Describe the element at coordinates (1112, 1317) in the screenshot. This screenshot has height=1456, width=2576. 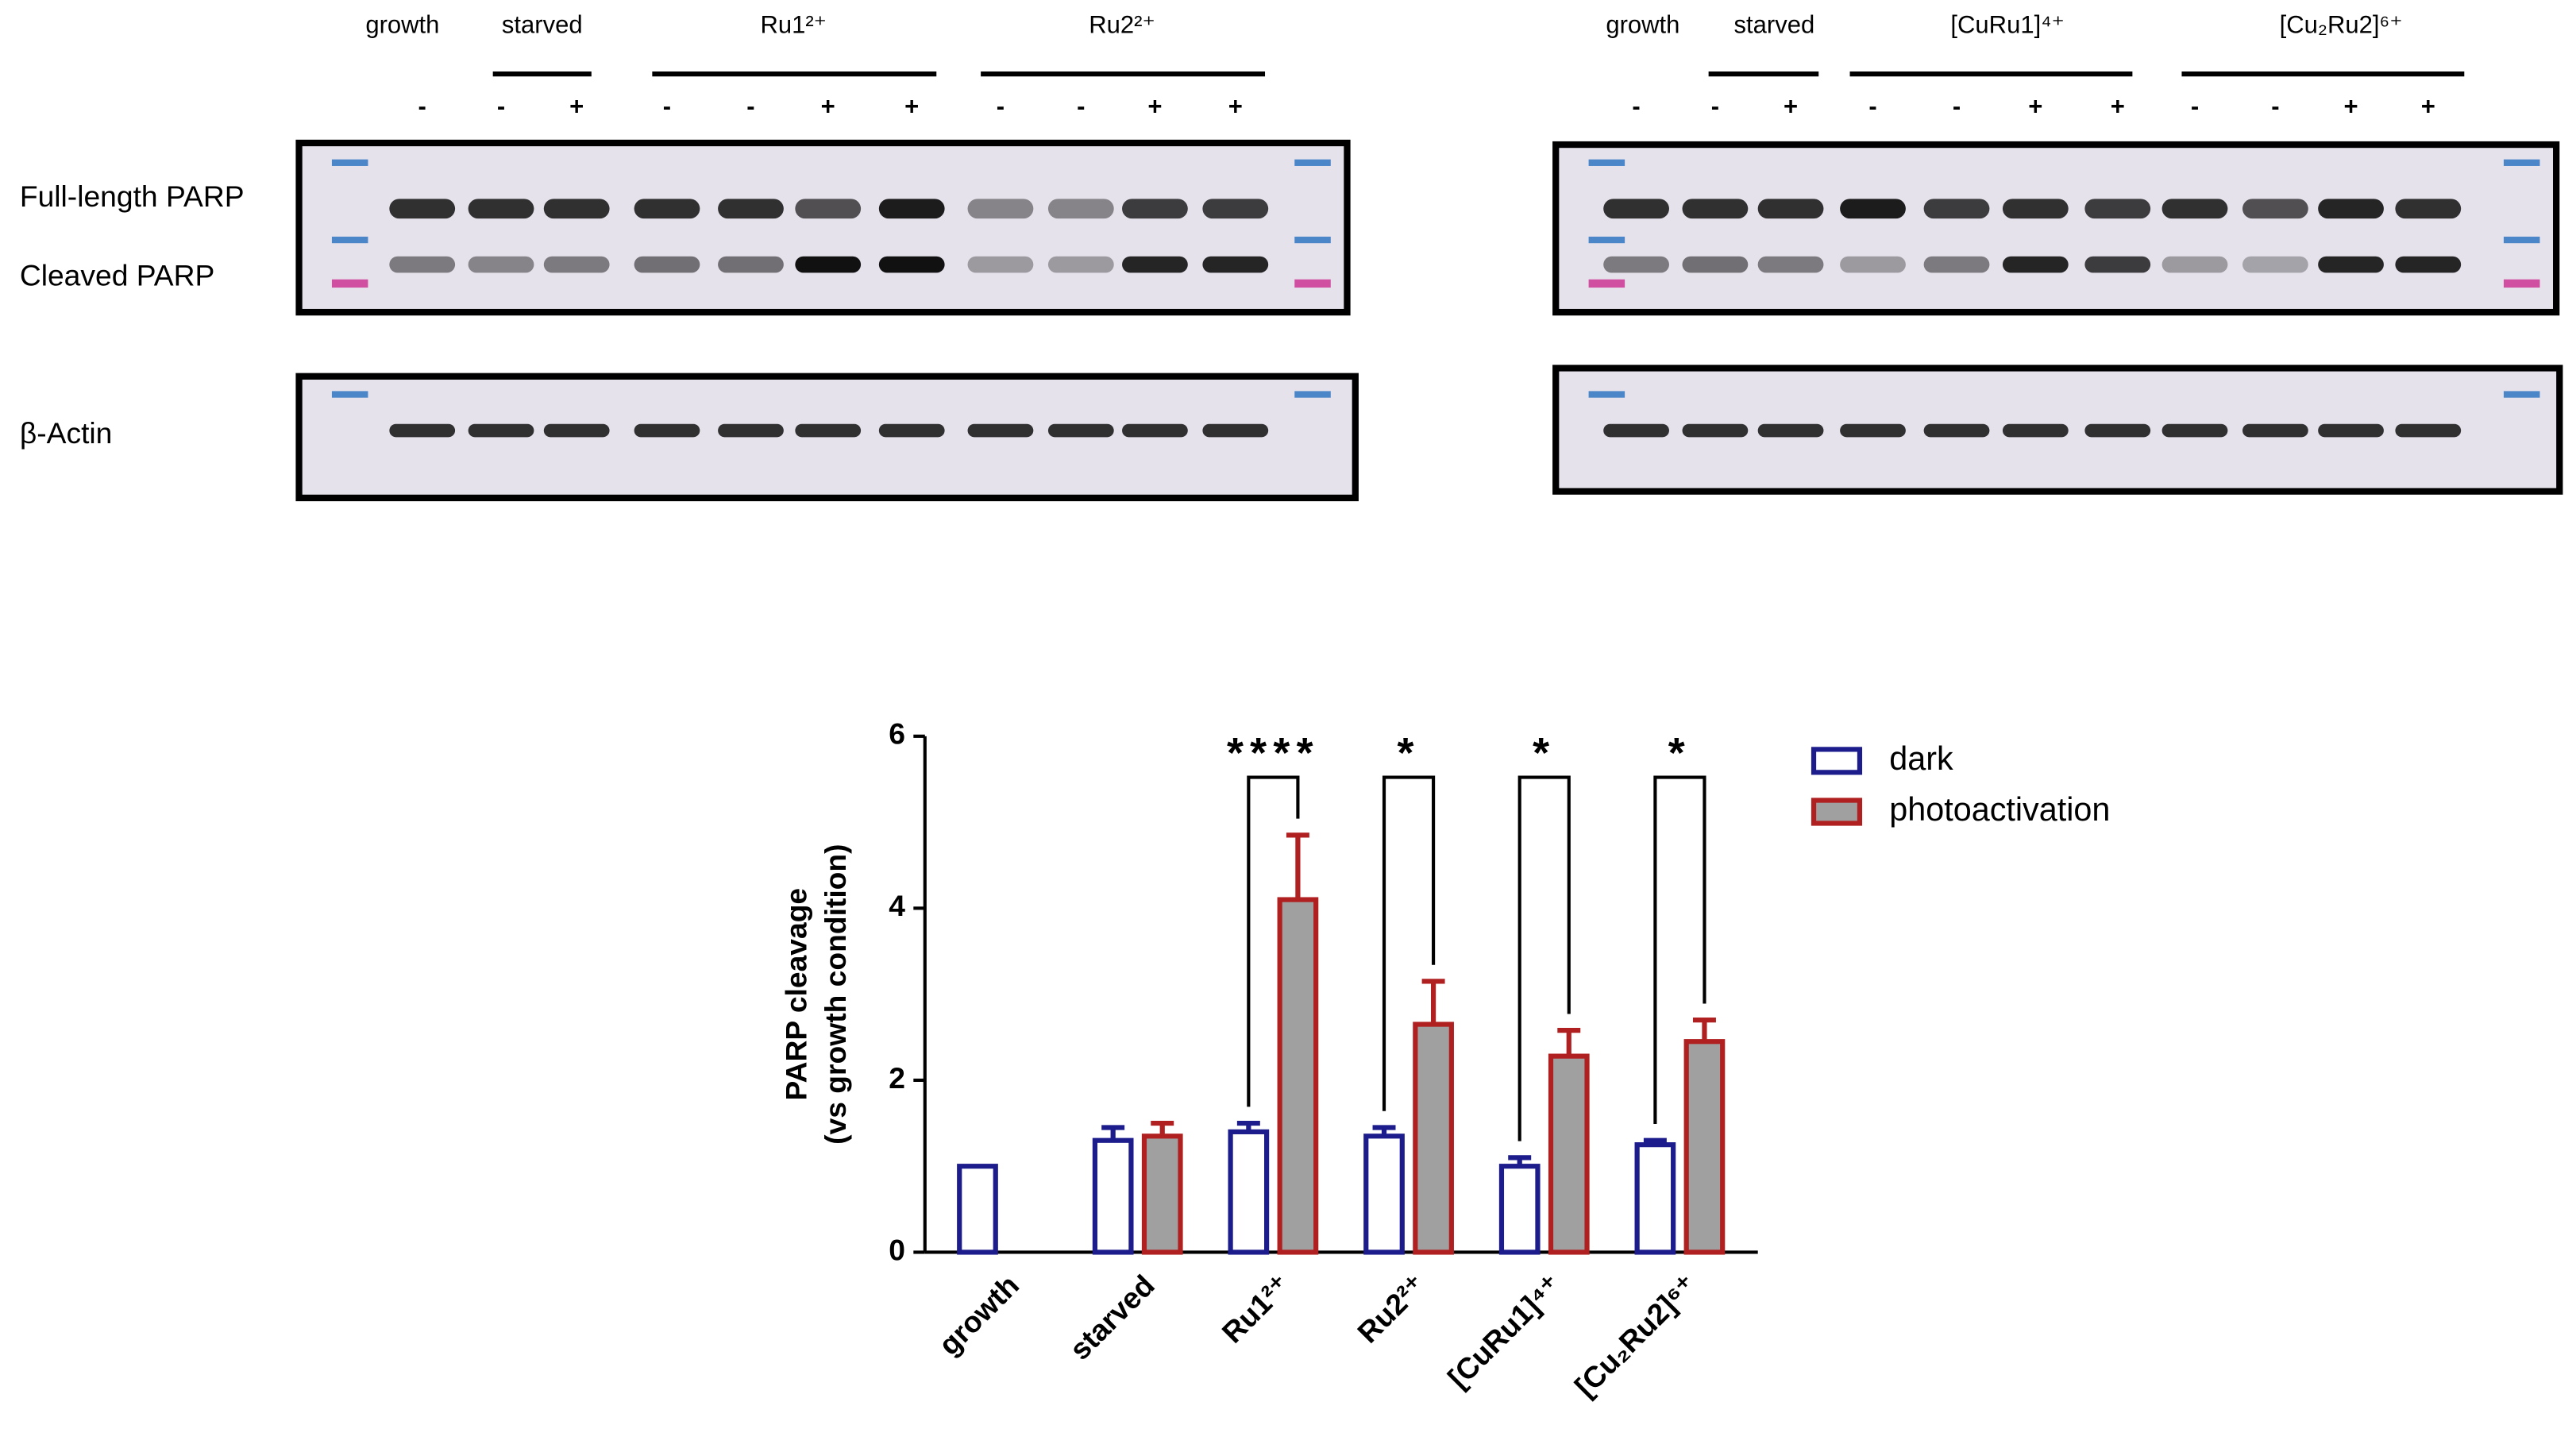
I see `x-tick-label: starved` at that location.